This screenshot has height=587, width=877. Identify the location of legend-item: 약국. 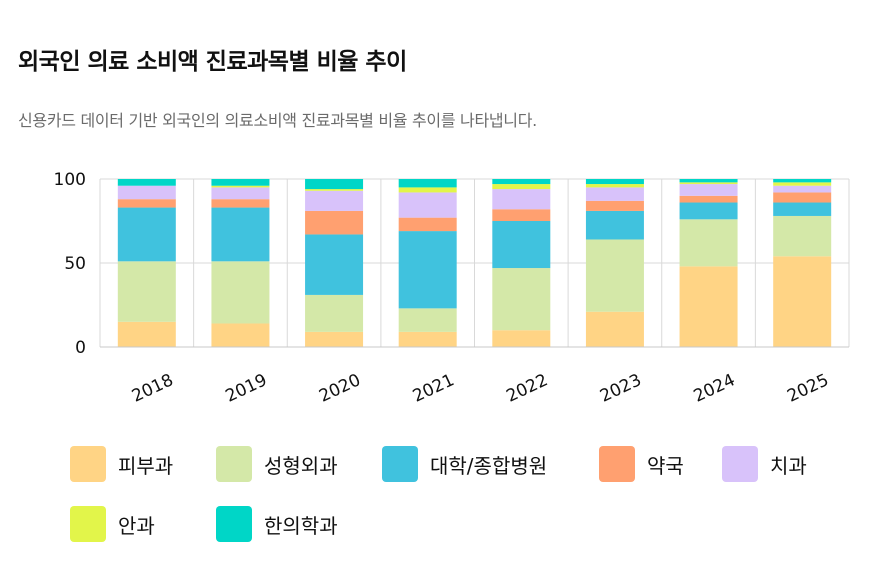
(641, 464).